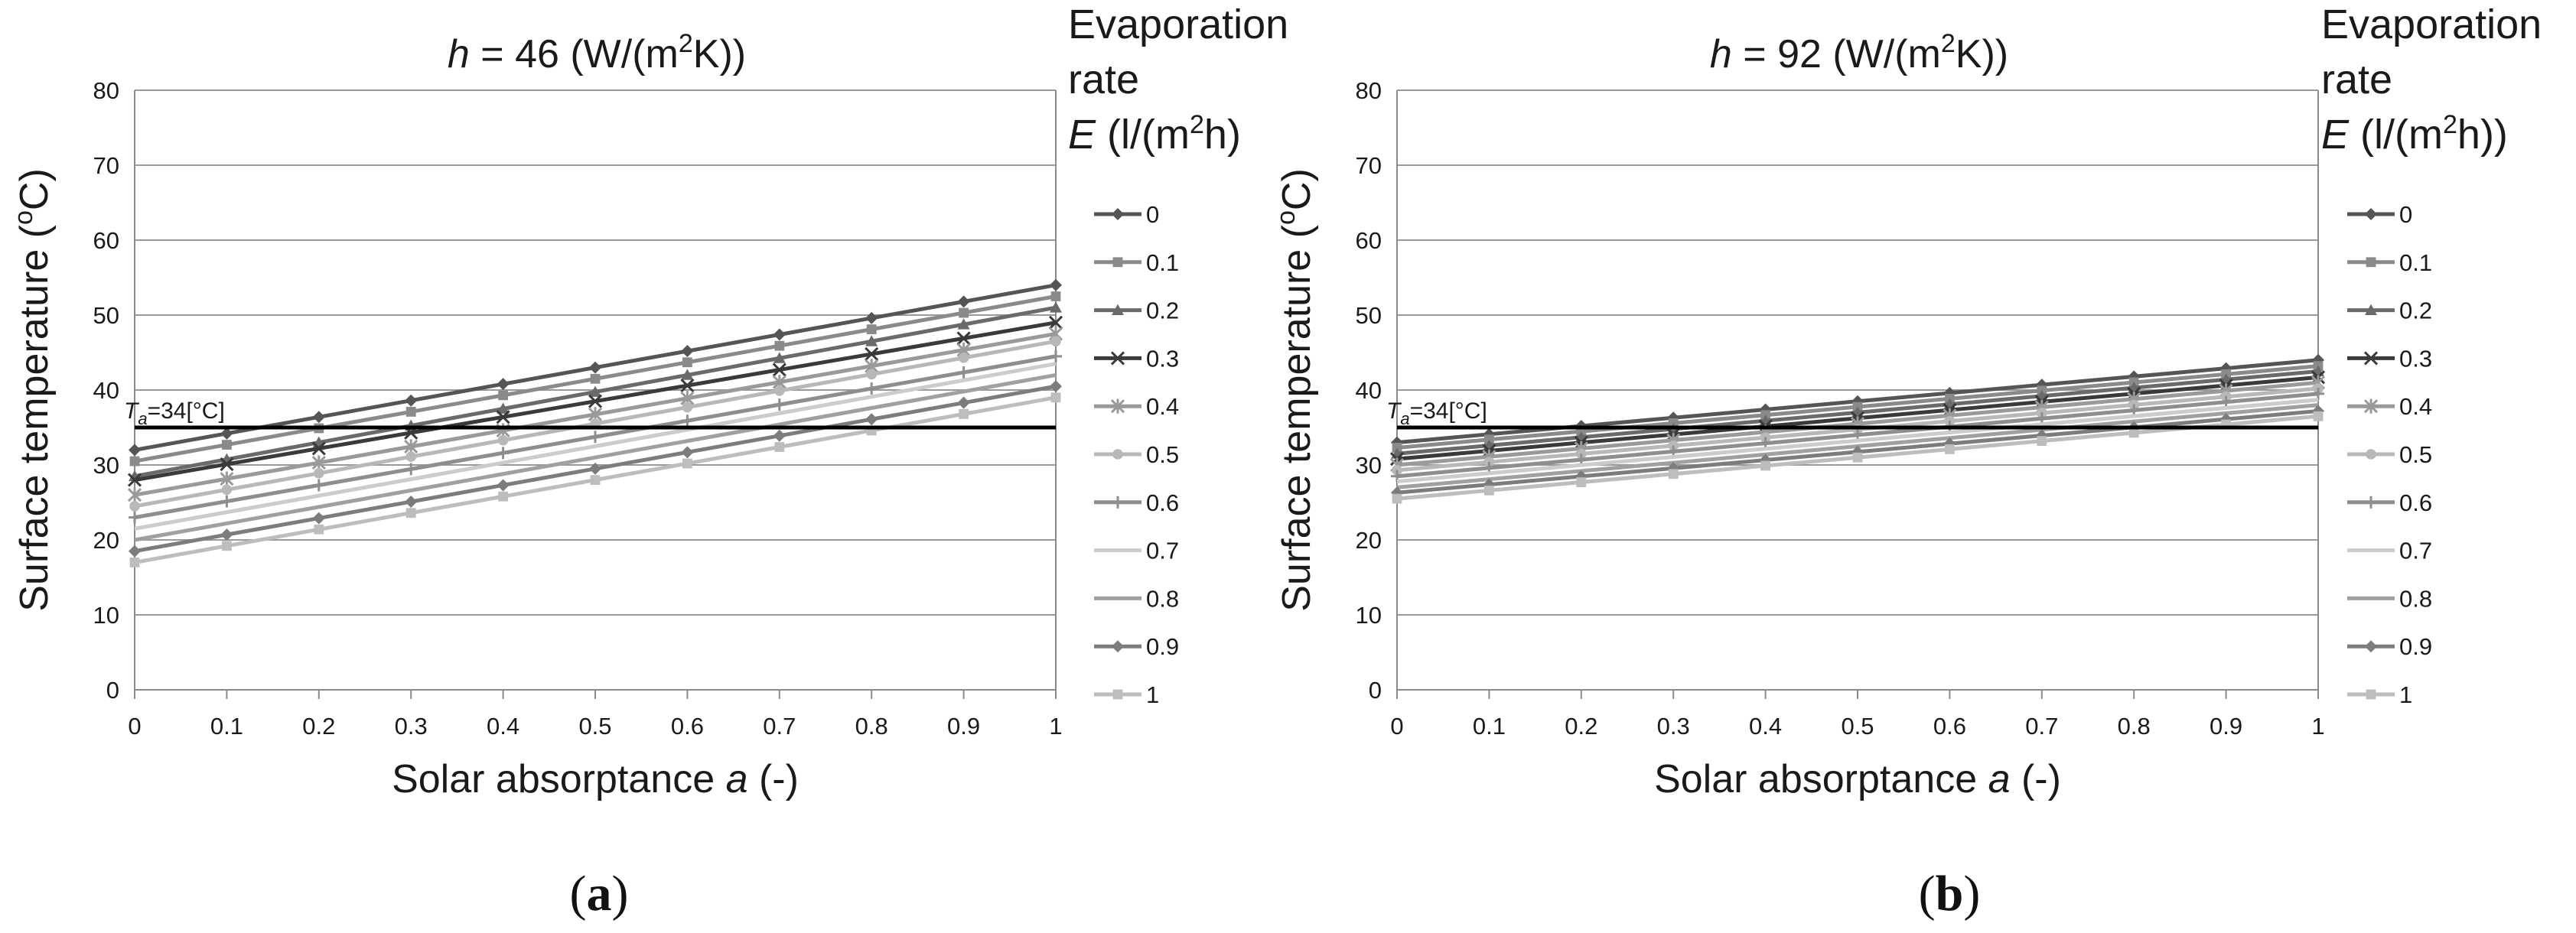 The height and width of the screenshot is (933, 2576). What do you see at coordinates (2380, 214) in the screenshot?
I see `legend-item-0: 0` at bounding box center [2380, 214].